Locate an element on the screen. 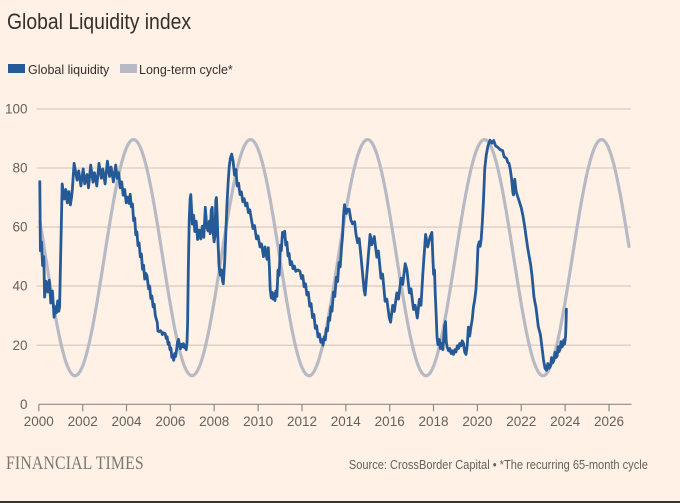  svg-text: 100 is located at coordinates (16, 109).